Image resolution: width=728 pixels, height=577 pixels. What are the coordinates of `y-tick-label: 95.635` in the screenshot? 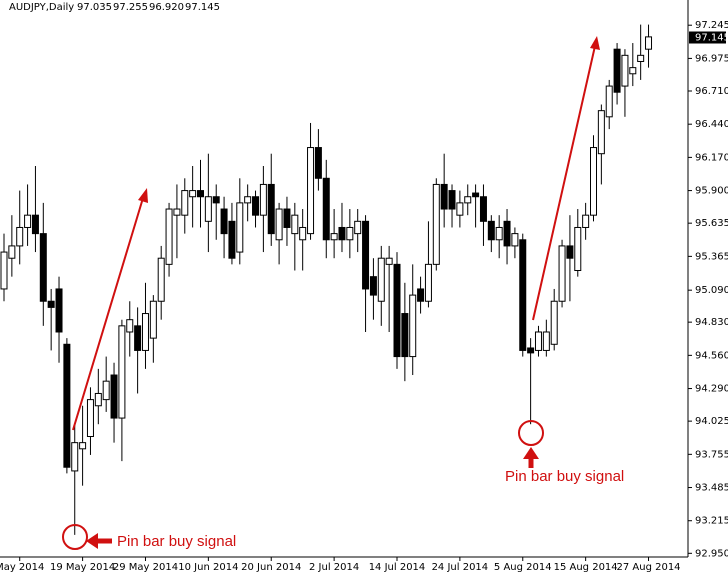 It's located at (711, 223).